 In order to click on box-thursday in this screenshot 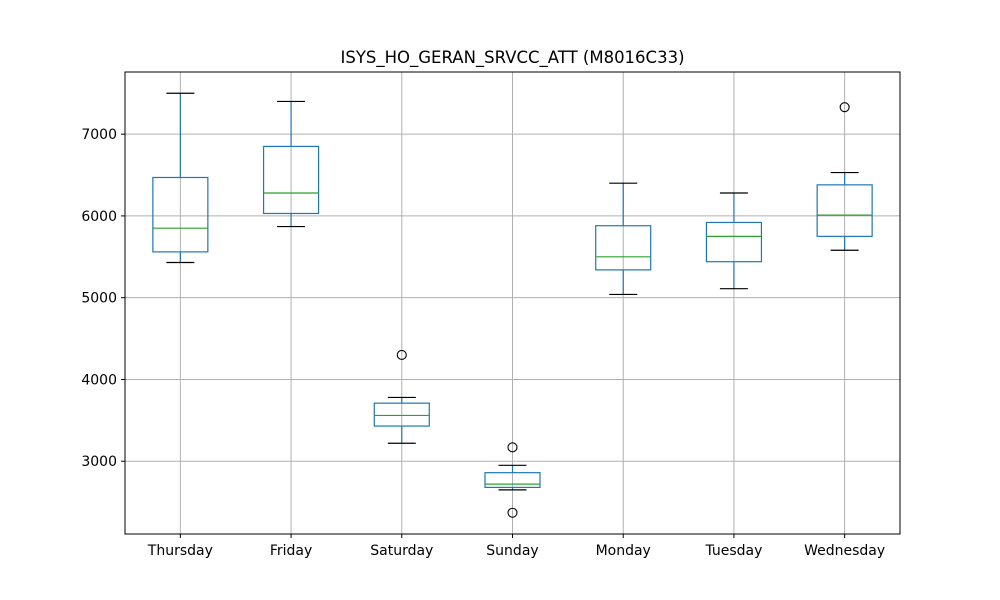, I will do `click(180, 178)`.